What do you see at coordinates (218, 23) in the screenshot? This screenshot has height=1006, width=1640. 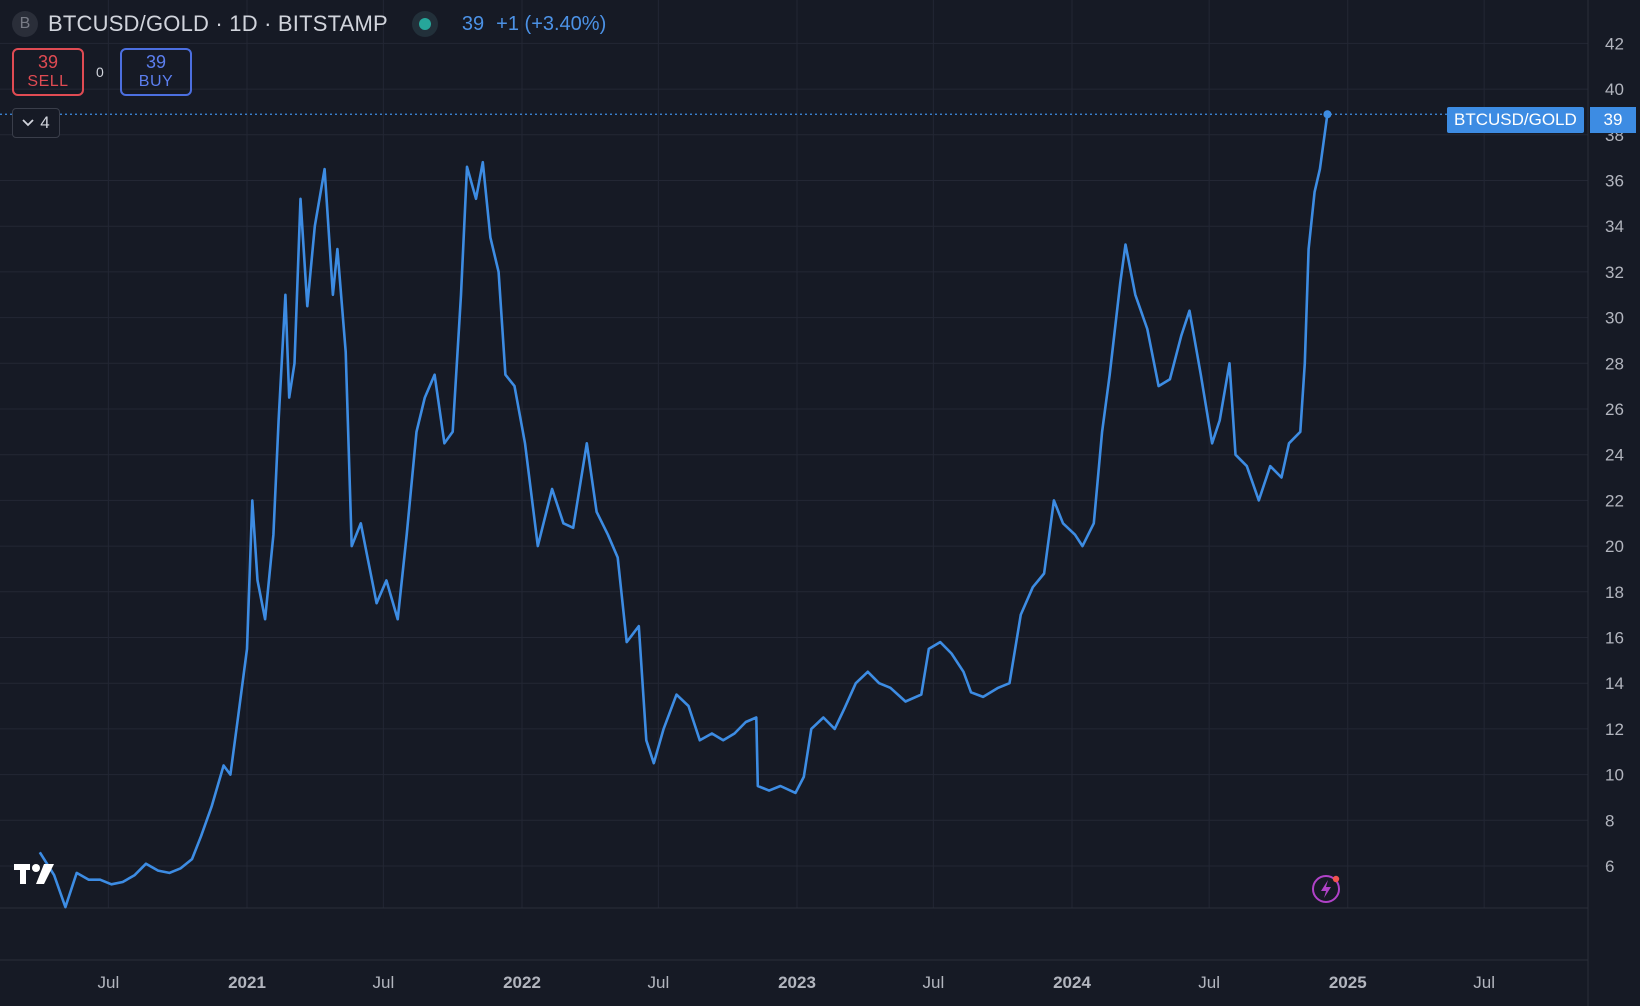 I see `symbol-title: BTCUSD/GOLD · 1D · BITSTAMP` at bounding box center [218, 23].